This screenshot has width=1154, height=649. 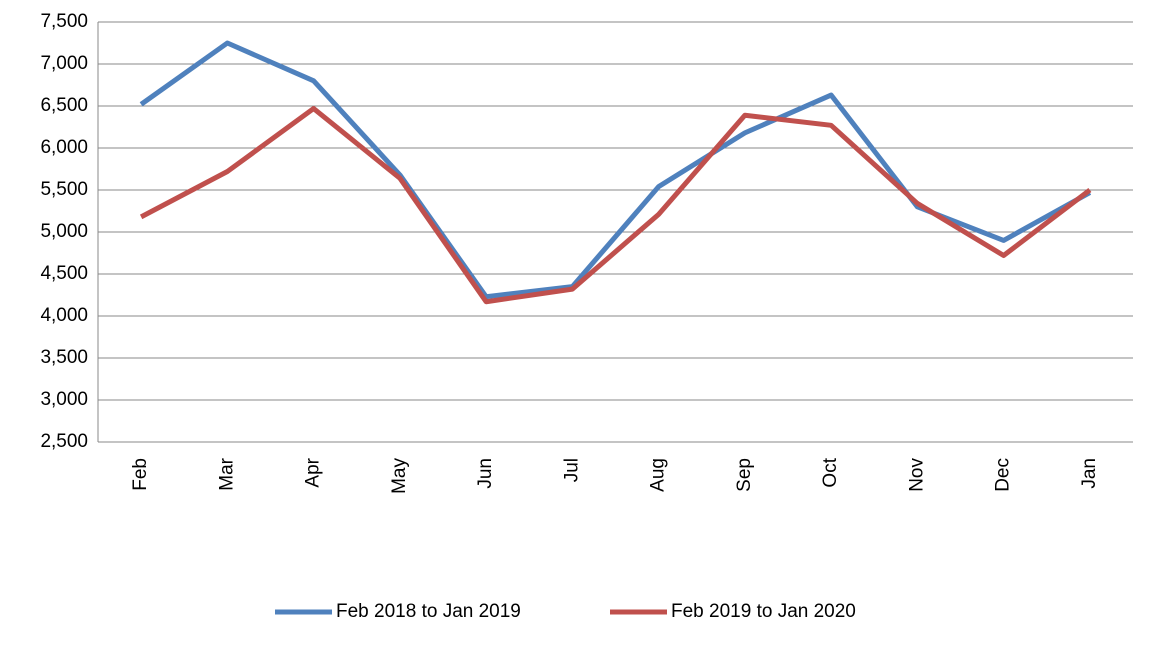 I want to click on y-tick-label: 7,000, so click(x=64, y=63).